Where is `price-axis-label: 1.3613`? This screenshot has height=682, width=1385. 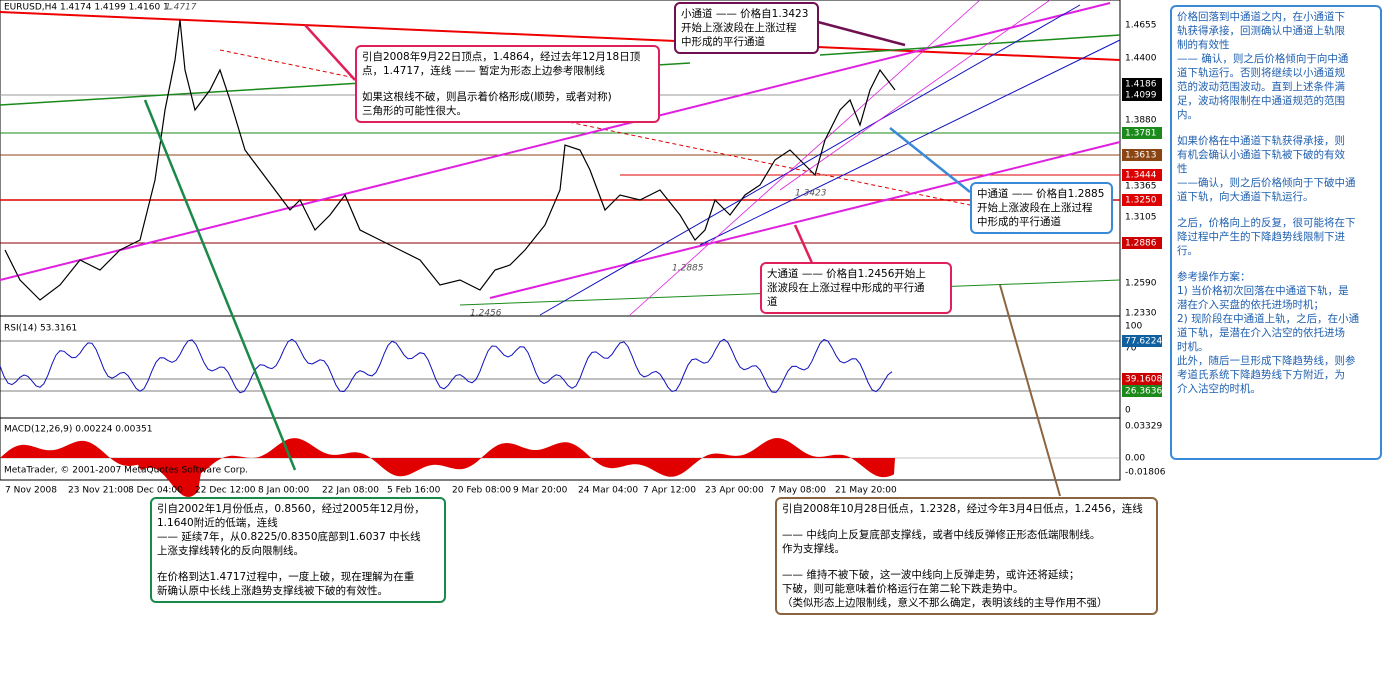 price-axis-label: 1.3613 is located at coordinates (1141, 156).